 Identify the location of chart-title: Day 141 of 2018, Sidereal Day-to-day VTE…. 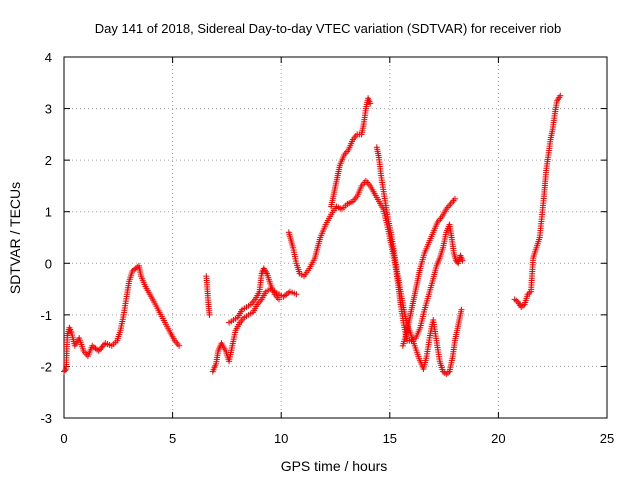
(328, 28).